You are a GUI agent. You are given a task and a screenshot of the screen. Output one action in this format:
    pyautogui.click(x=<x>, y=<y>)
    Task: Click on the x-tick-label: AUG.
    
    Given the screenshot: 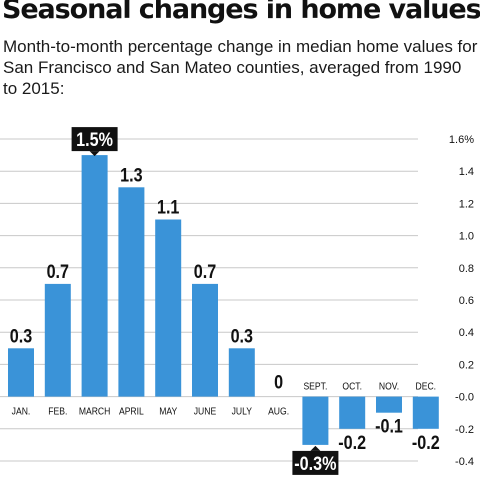 What is the action you would take?
    pyautogui.click(x=278, y=412)
    